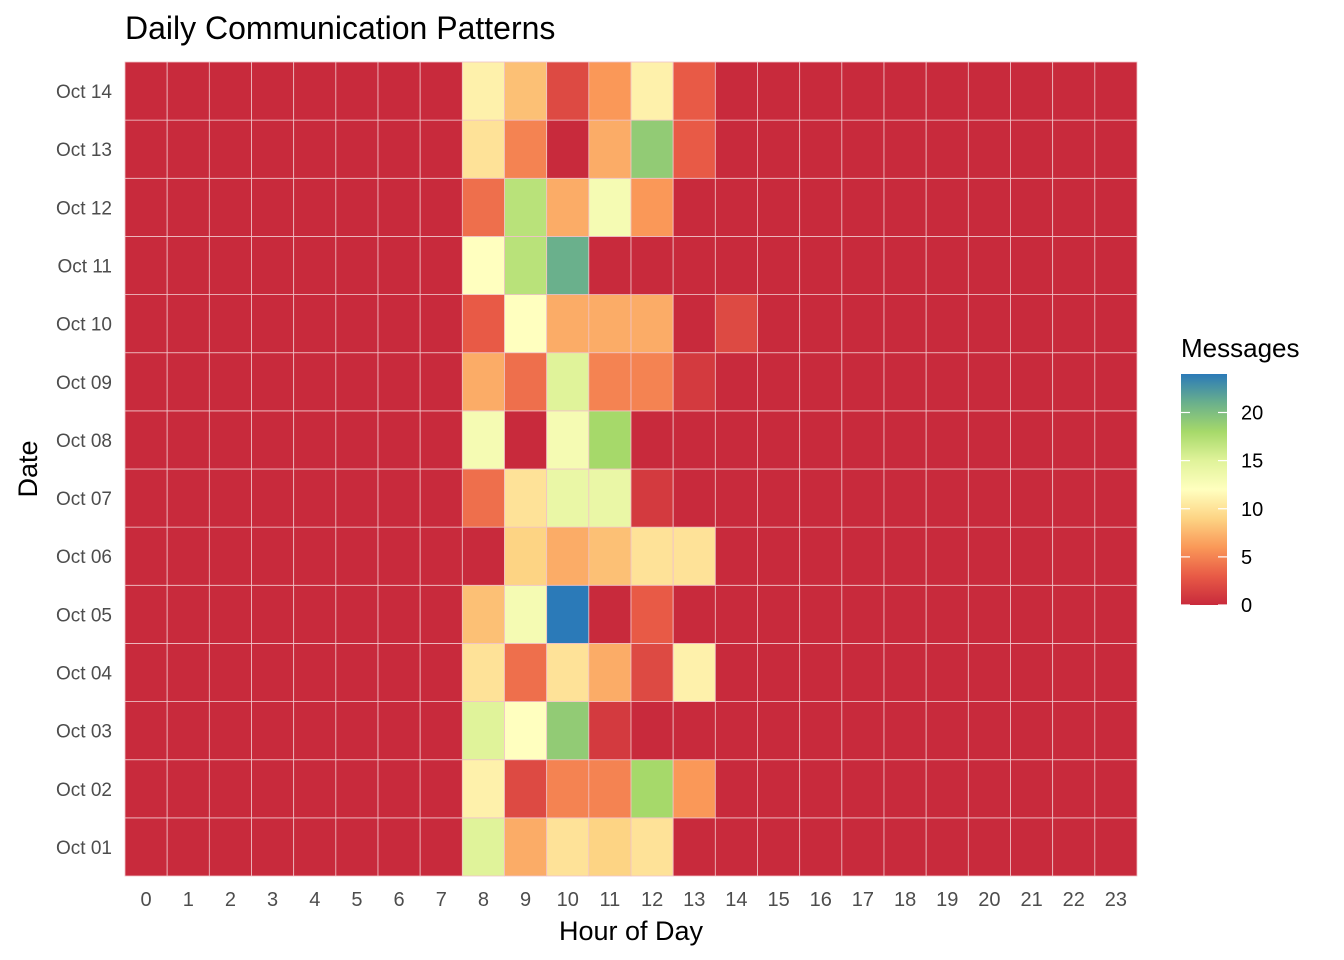 The image size is (1344, 960). What do you see at coordinates (340, 28) in the screenshot?
I see `chart-title: Daily Communication Patterns` at bounding box center [340, 28].